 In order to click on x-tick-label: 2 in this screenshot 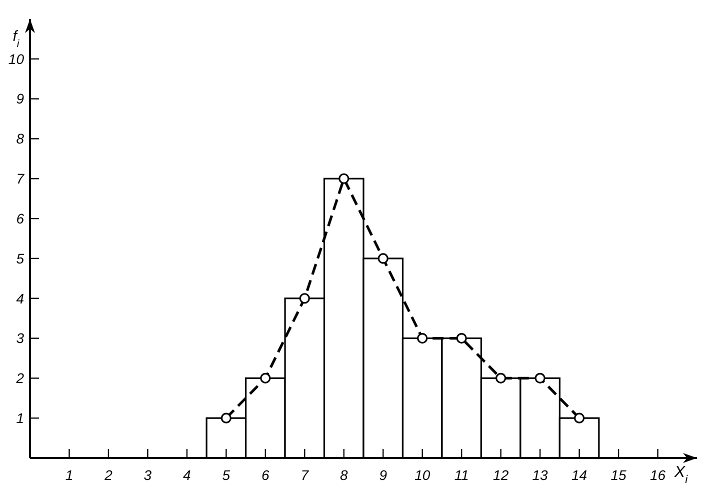, I will do `click(108, 475)`.